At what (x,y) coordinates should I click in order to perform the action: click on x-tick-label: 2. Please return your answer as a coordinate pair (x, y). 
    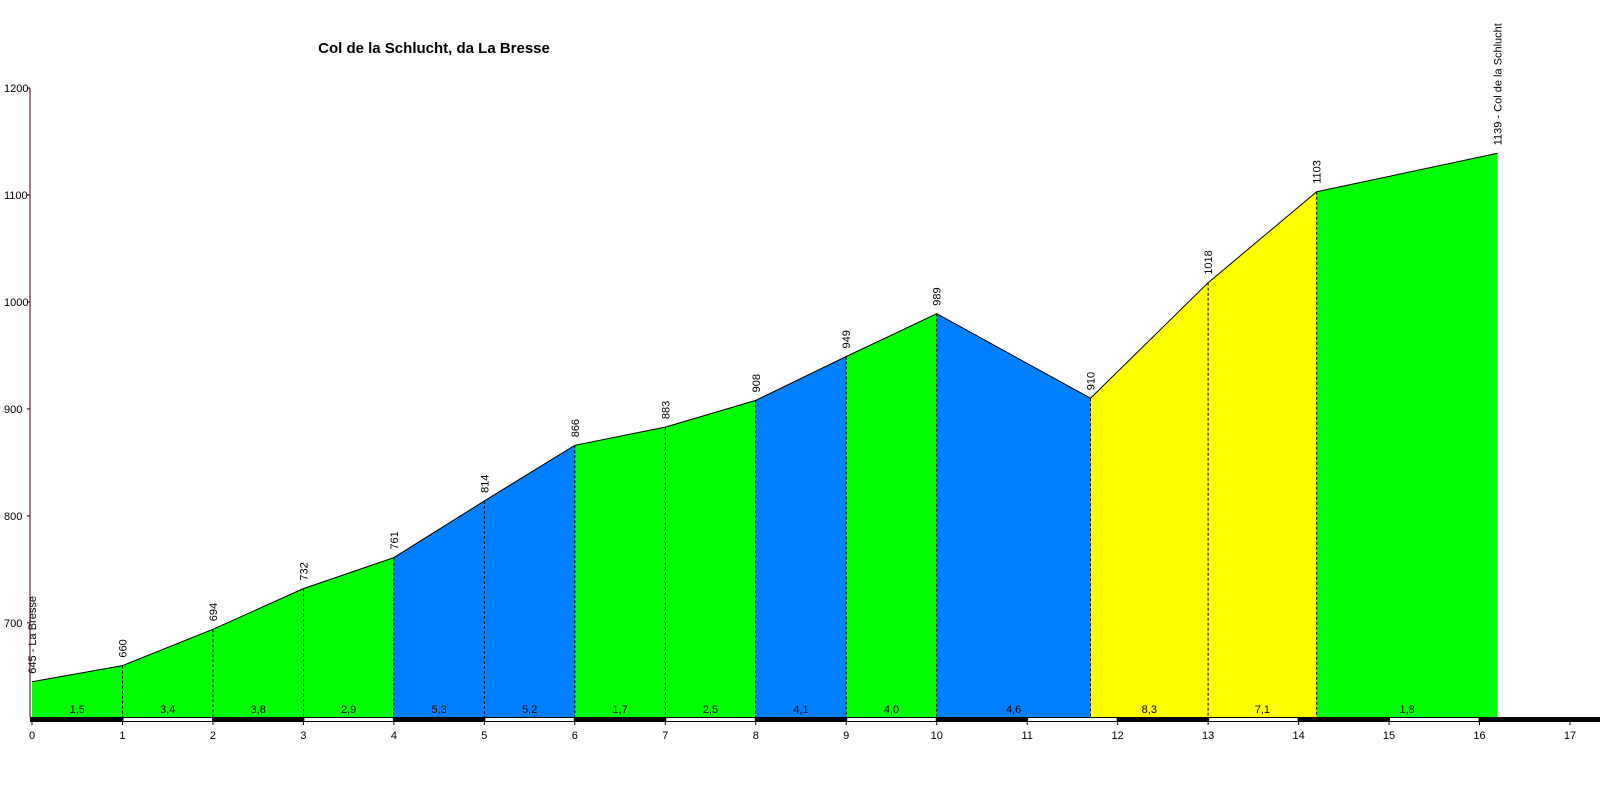
    Looking at the image, I should click on (213, 736).